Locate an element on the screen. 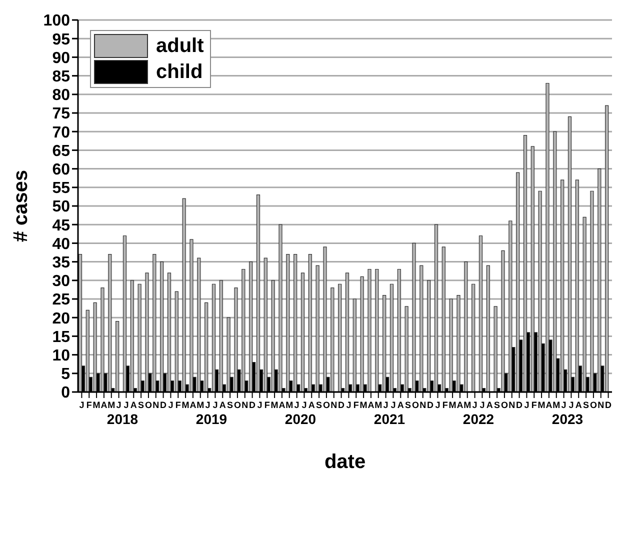  y-axis-title: # cases is located at coordinates (21, 206).